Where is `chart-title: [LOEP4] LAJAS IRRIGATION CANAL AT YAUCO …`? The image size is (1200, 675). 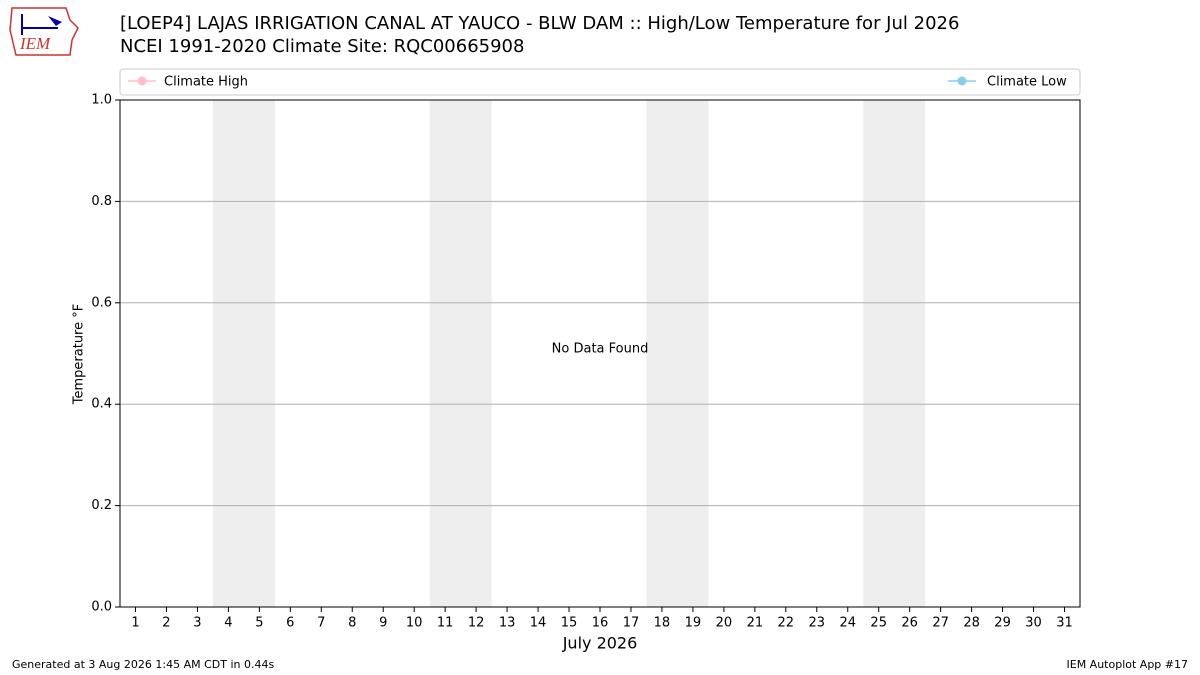
chart-title: [LOEP4] LAJAS IRRIGATION CANAL AT YAUCO … is located at coordinates (539, 23).